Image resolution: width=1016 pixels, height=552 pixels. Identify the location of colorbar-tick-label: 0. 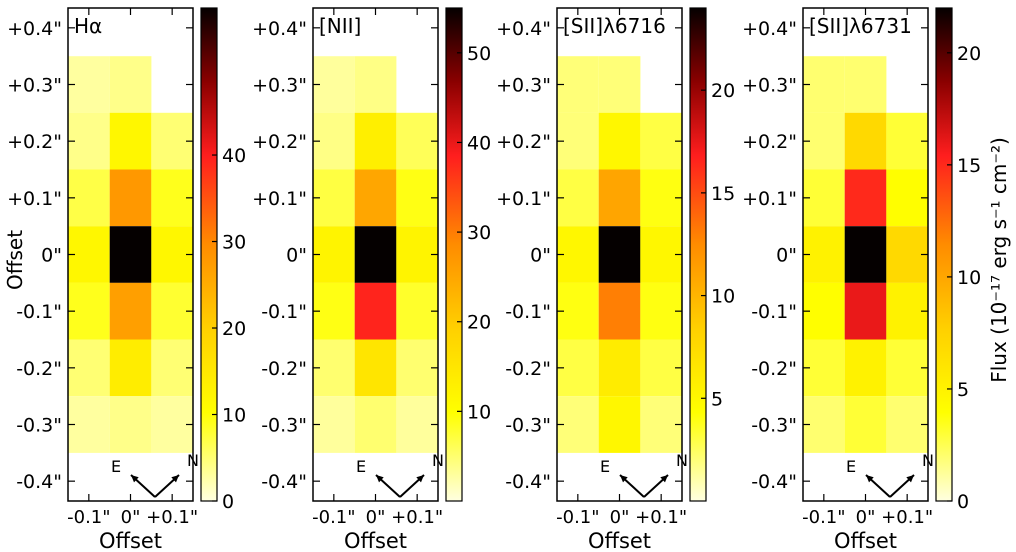
(963, 502).